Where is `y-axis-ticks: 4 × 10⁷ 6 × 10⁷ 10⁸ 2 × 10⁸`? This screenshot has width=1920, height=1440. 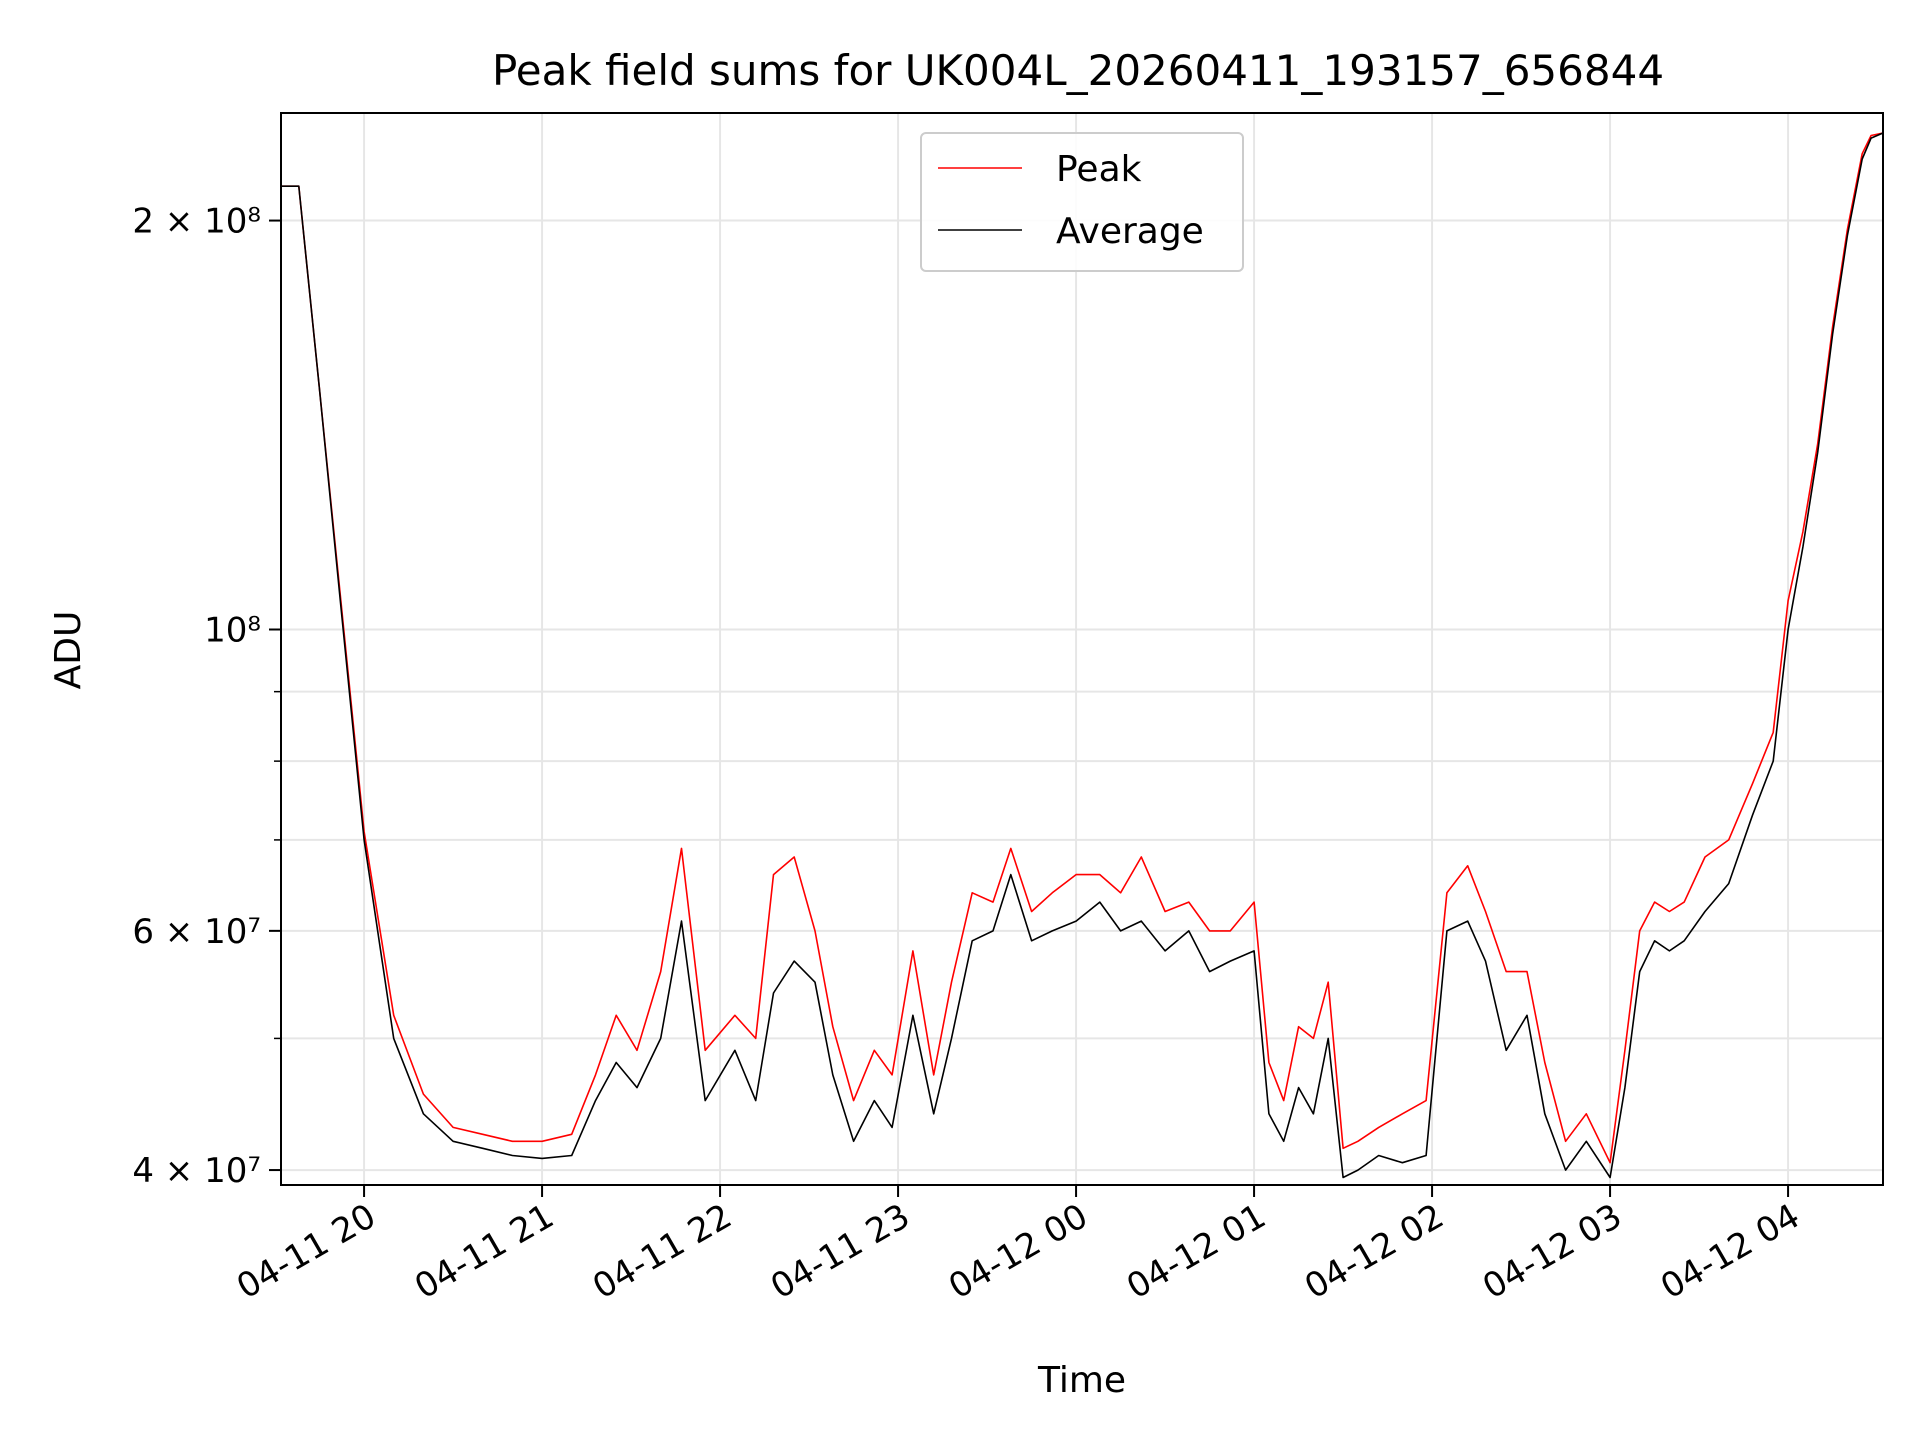 y-axis-ticks: 4 × 10⁷ 6 × 10⁷ 10⁸ 2 × 10⁸ is located at coordinates (206, 696).